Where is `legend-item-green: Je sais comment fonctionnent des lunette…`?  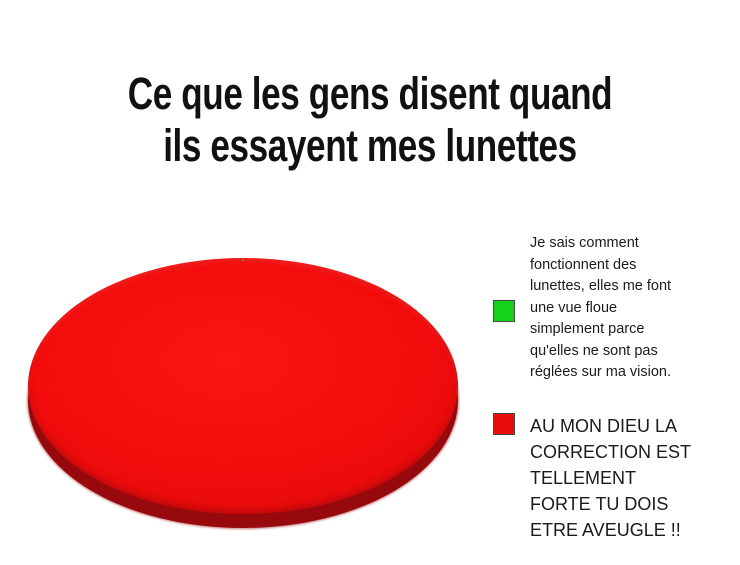 legend-item-green: Je sais comment fonctionnent des lunette… is located at coordinates (601, 308).